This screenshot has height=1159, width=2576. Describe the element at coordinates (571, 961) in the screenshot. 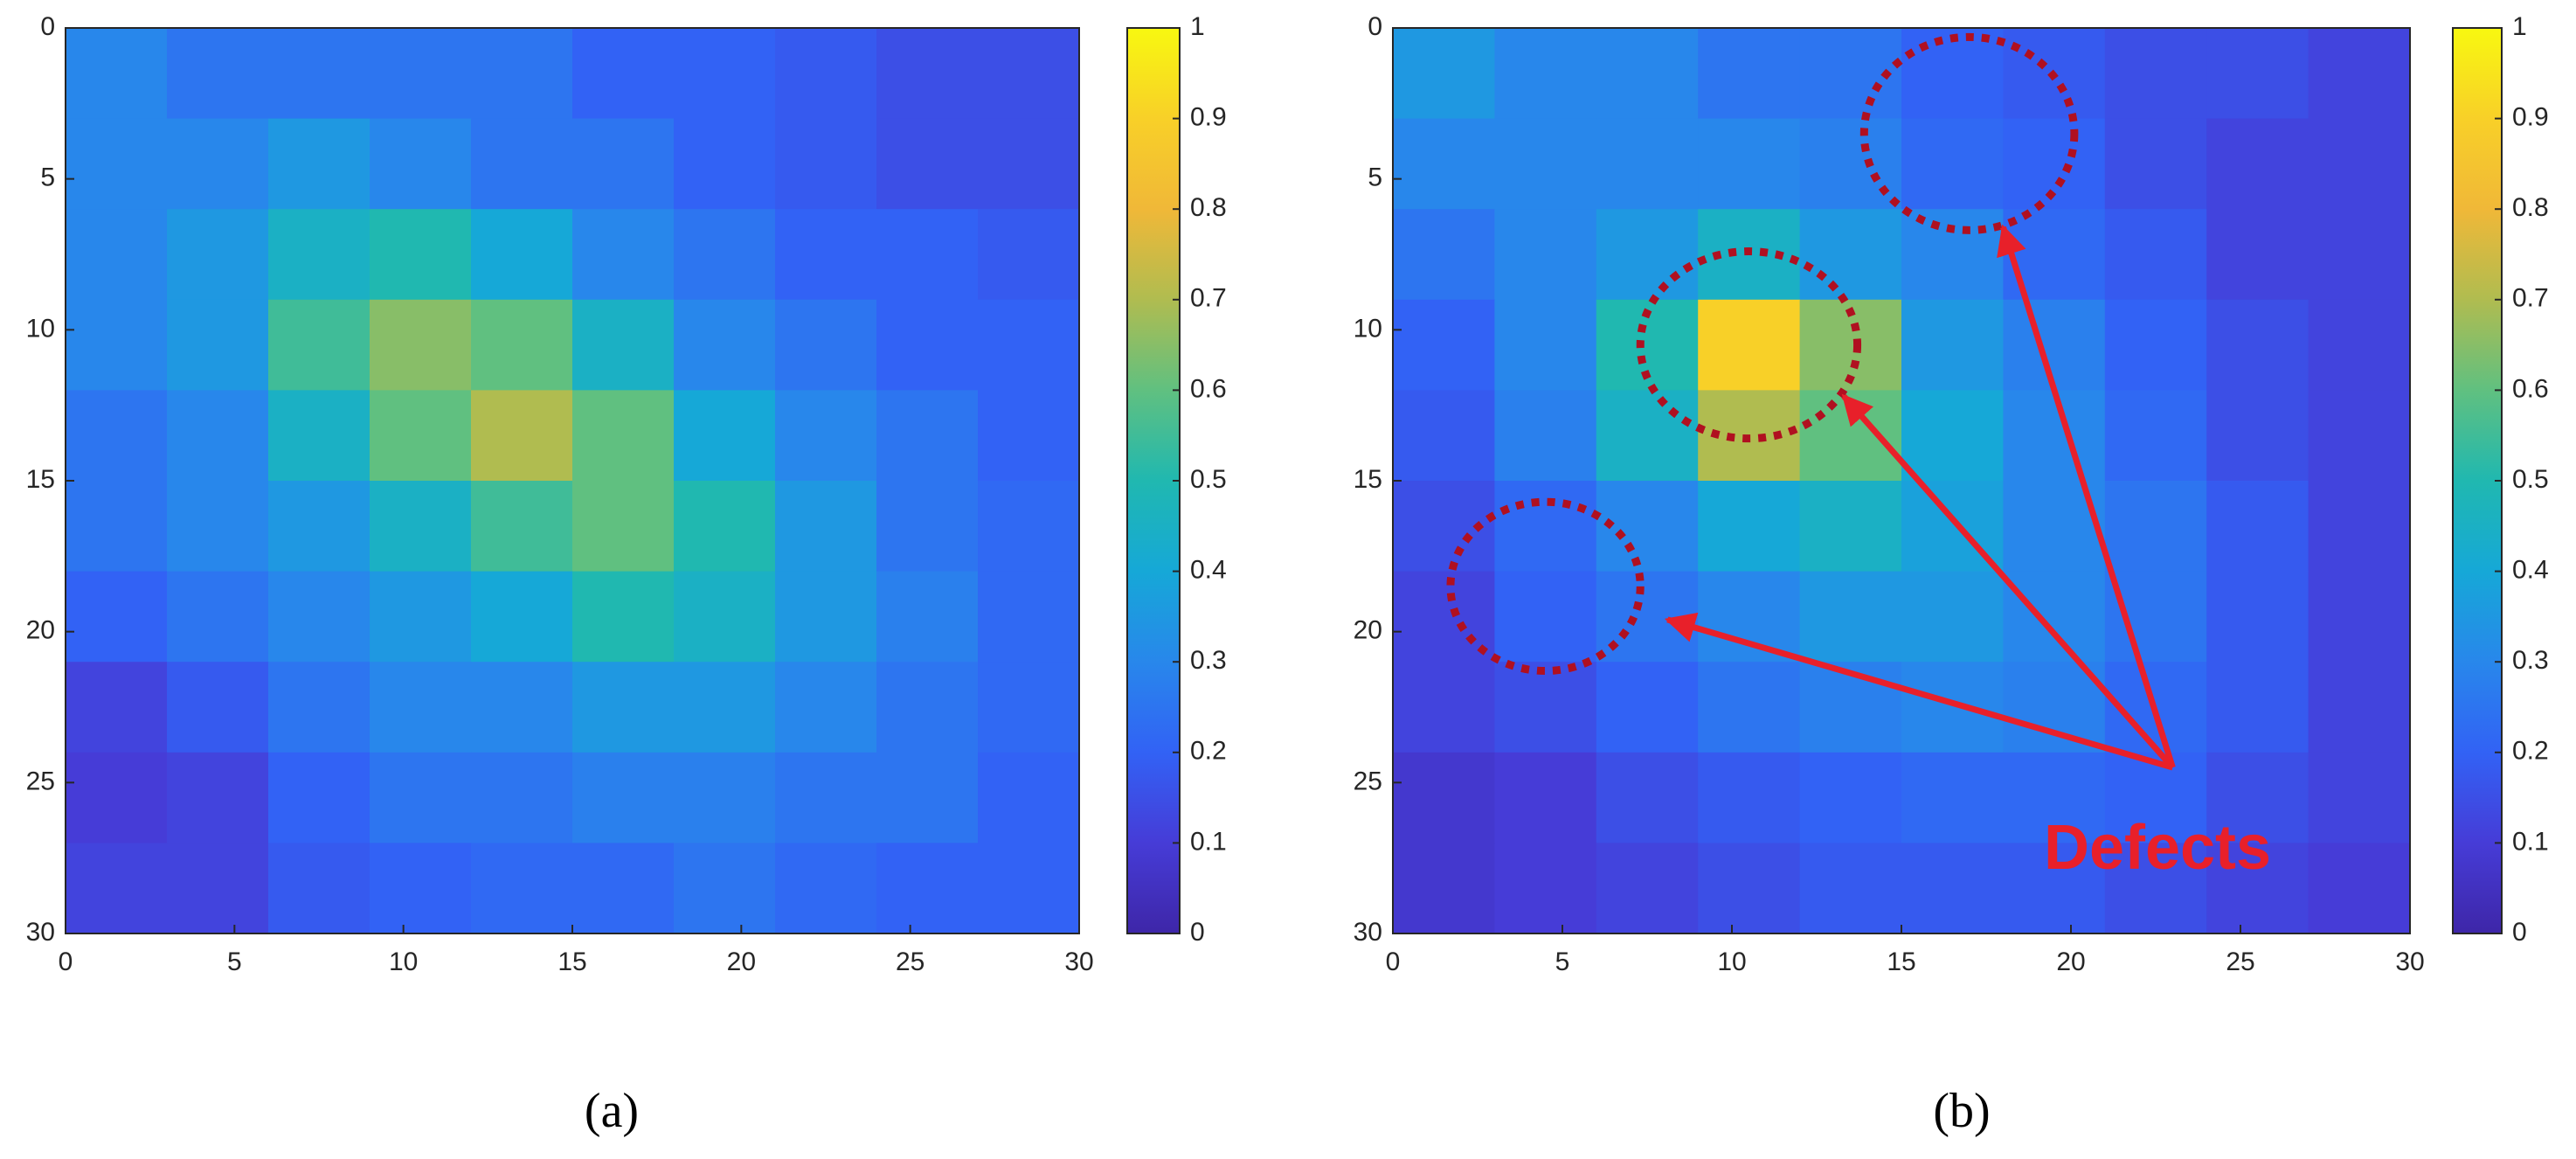

I see `x-tick-label: 15` at that location.